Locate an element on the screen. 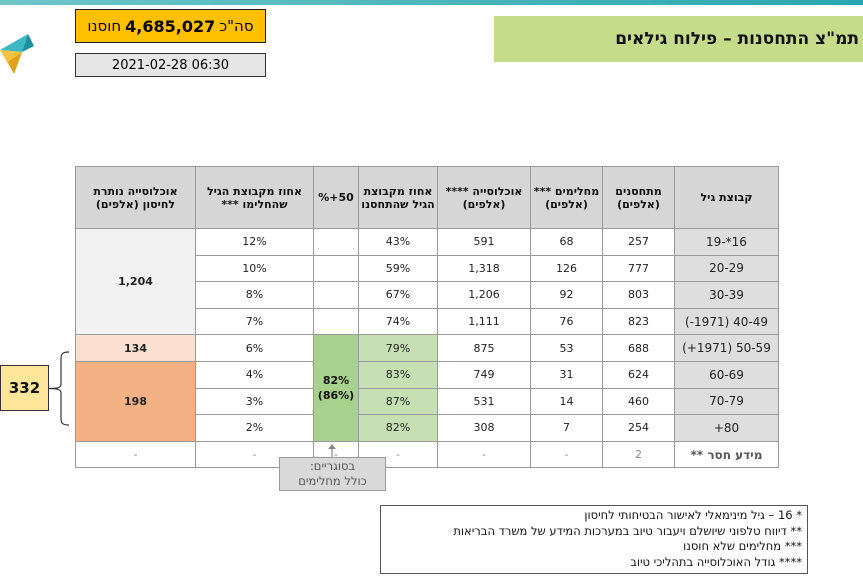 This screenshot has height=580, width=863. cell-pct-recovered: 3% is located at coordinates (254, 401).